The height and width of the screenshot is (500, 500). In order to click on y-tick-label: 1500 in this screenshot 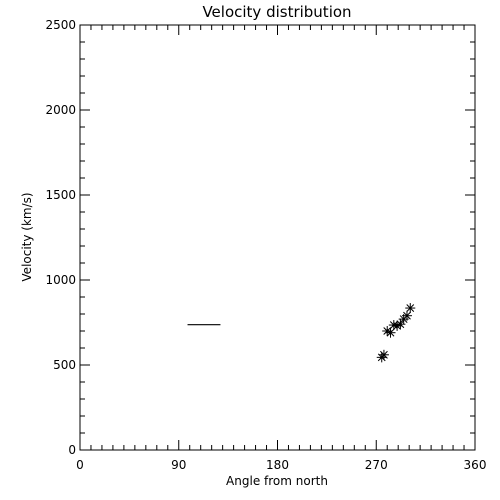, I will do `click(60, 195)`.